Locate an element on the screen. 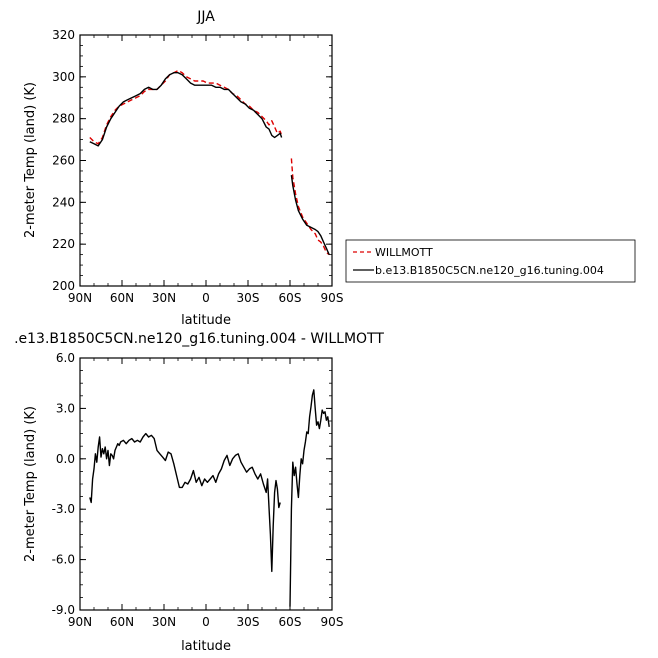  top-y-tick-label: 320 is located at coordinates (63, 35).